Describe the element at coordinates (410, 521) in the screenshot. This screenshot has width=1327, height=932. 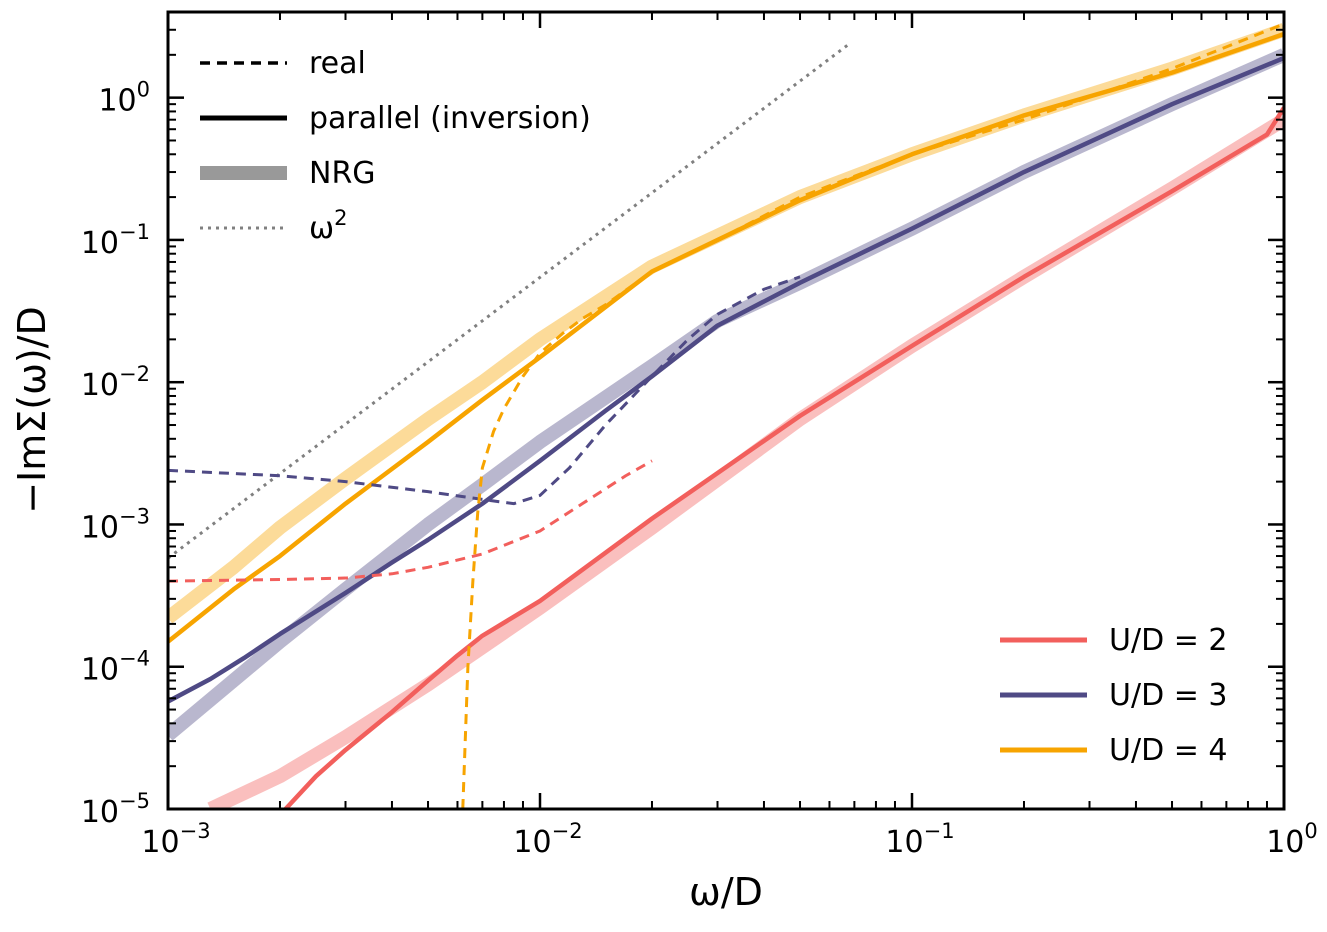
I see `series-line-u-d-2-real` at that location.